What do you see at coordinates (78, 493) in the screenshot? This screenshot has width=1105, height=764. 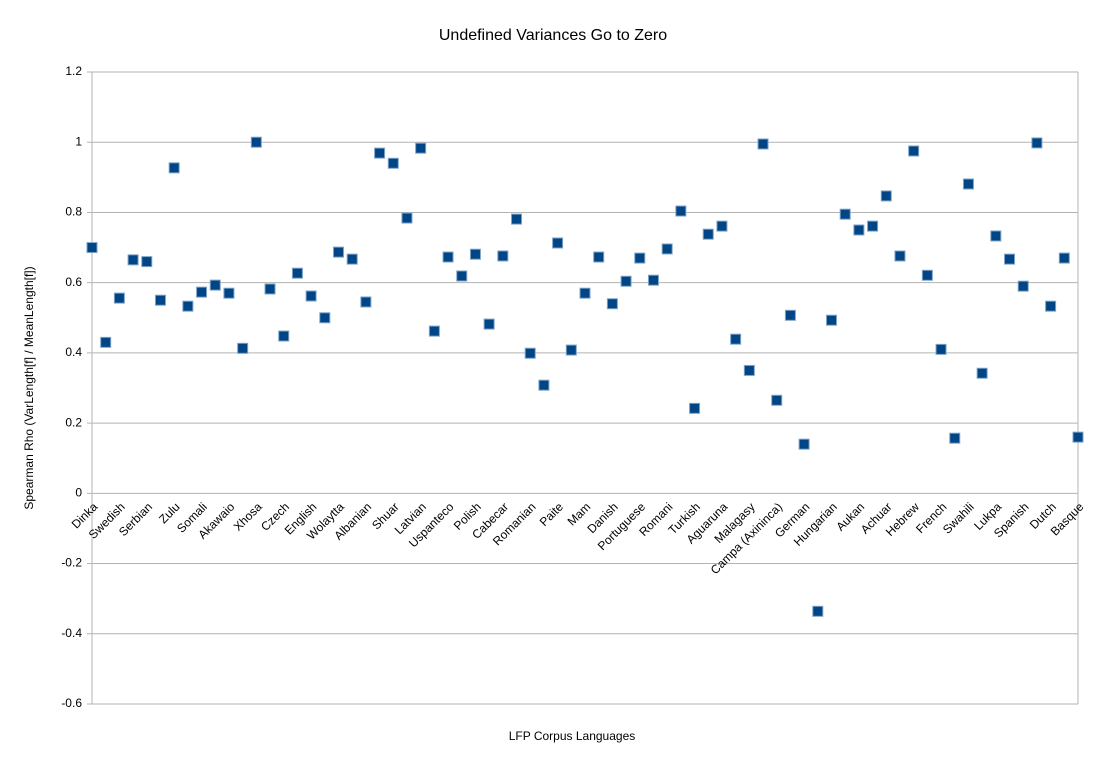 I see `y-tick-label: 0` at bounding box center [78, 493].